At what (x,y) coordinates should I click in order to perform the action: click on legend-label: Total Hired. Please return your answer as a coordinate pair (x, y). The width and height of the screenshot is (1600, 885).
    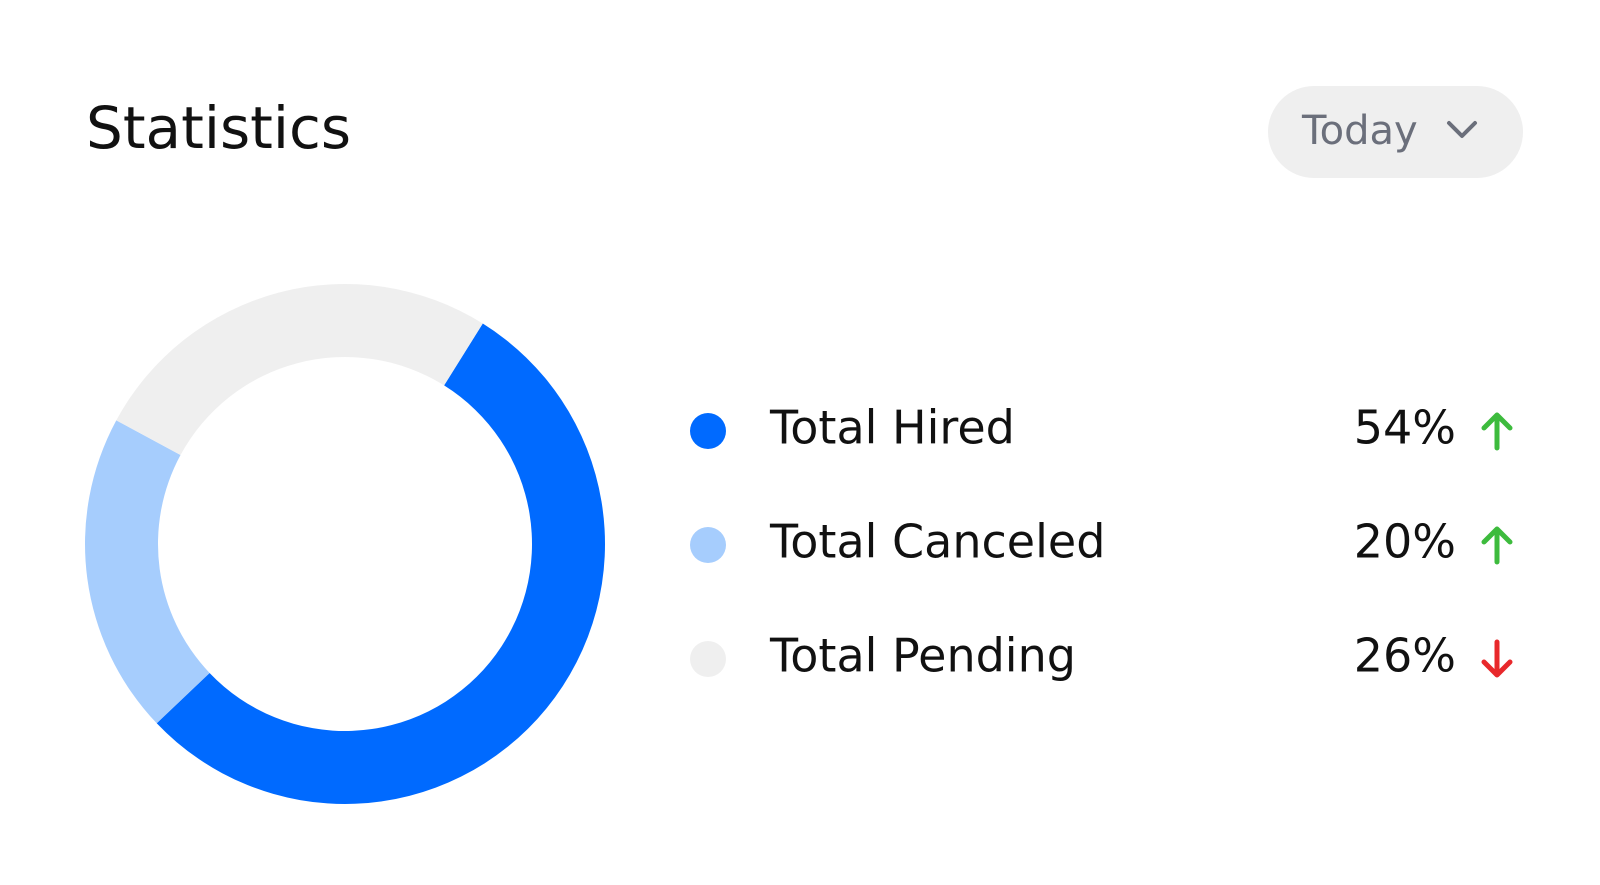
    Looking at the image, I should click on (892, 428).